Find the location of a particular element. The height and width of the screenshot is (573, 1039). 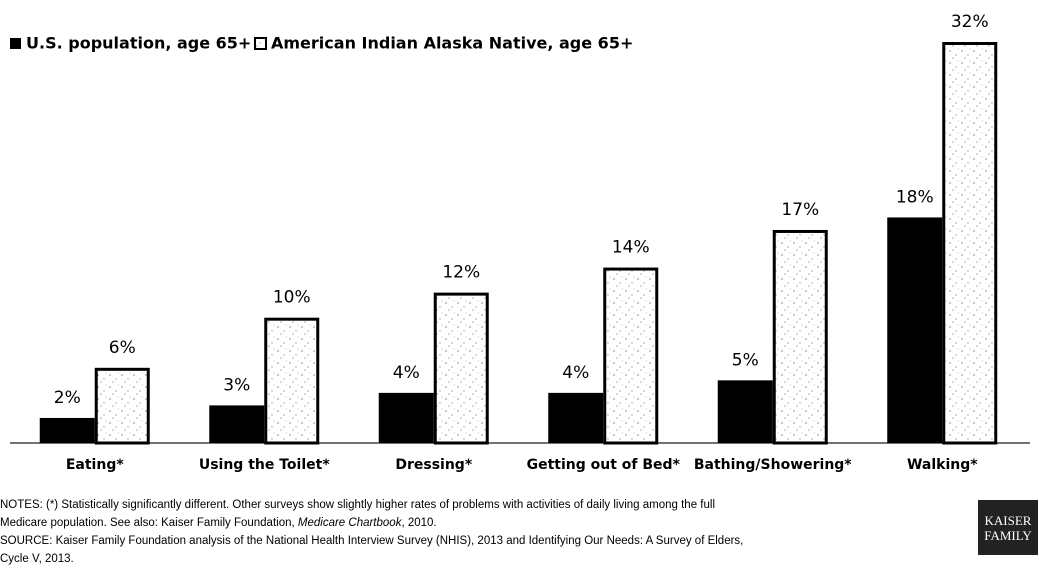

data-label: 5% is located at coordinates (745, 360).